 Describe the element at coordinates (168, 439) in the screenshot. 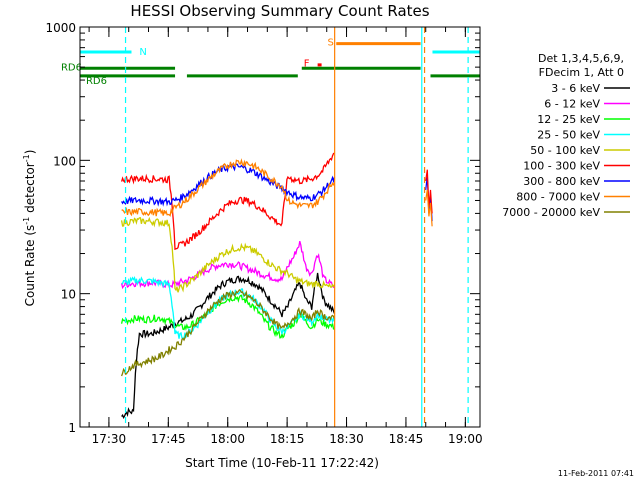

I see `x-tick-label: 17:45` at that location.